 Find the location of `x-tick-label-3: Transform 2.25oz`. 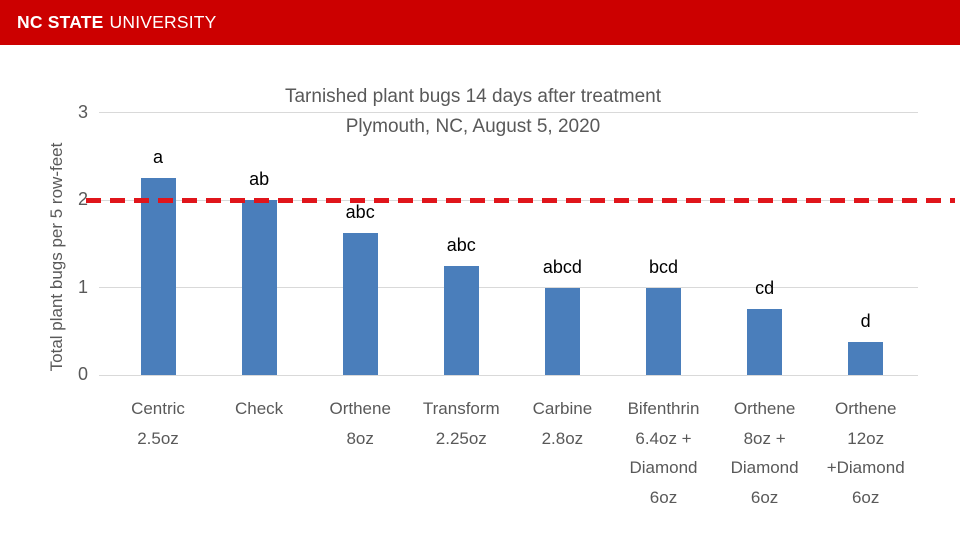

x-tick-label-3: Transform 2.25oz is located at coordinates (461, 423).